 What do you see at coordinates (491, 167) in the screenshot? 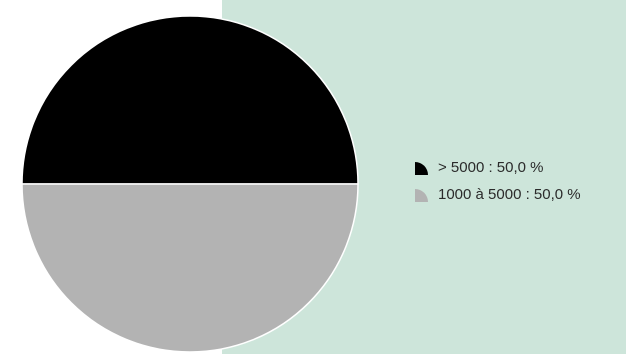
I see `legend-label: > 5000 : 50,0 %` at bounding box center [491, 167].